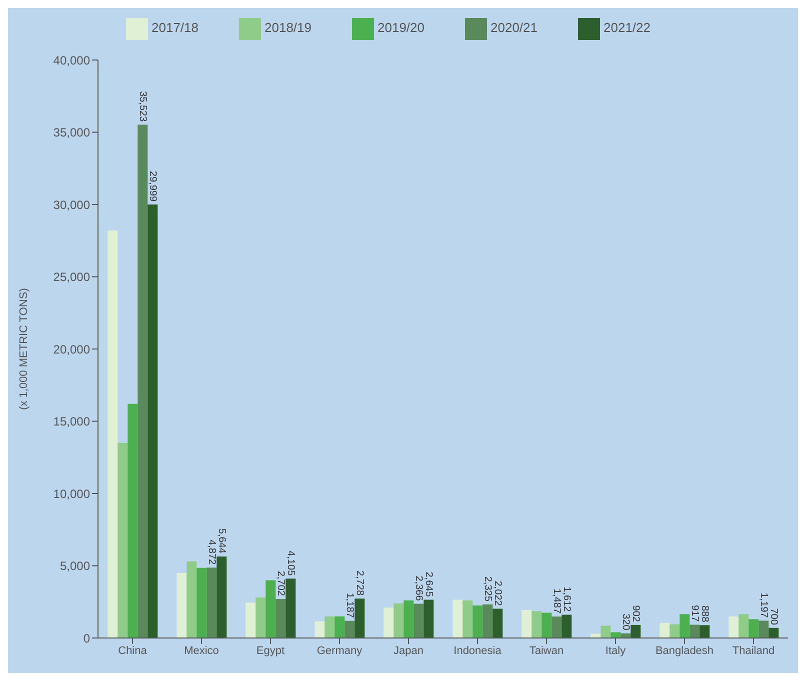 This screenshot has height=681, width=807. I want to click on data-label: 2,366, so click(418, 589).